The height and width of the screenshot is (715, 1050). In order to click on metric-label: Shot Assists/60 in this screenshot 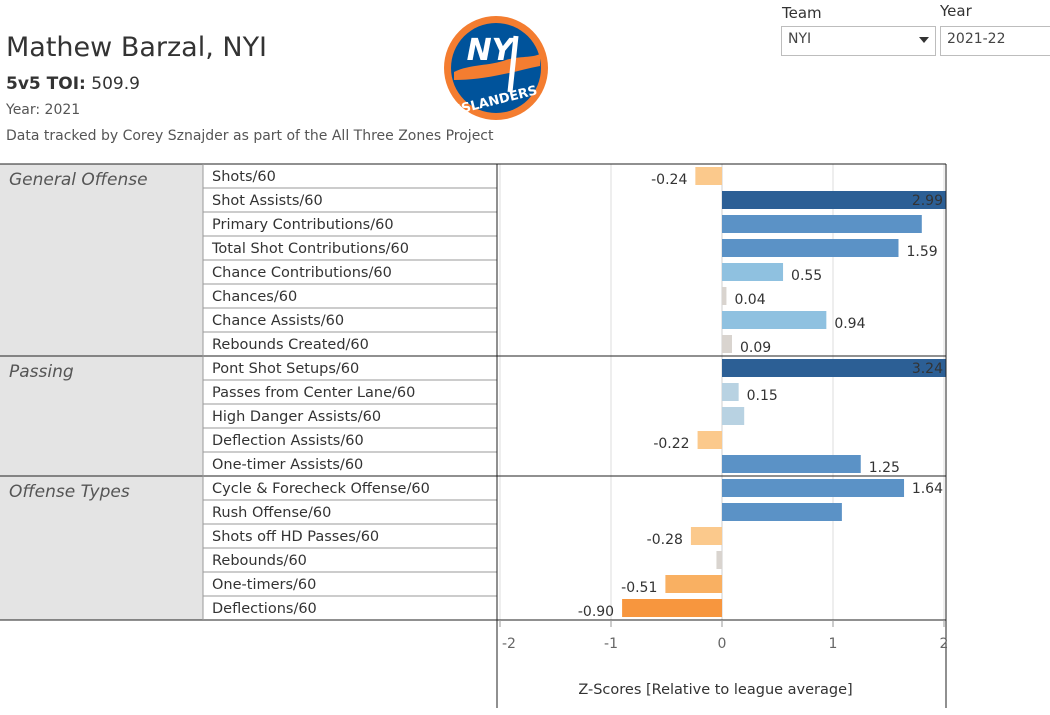, I will do `click(267, 201)`.